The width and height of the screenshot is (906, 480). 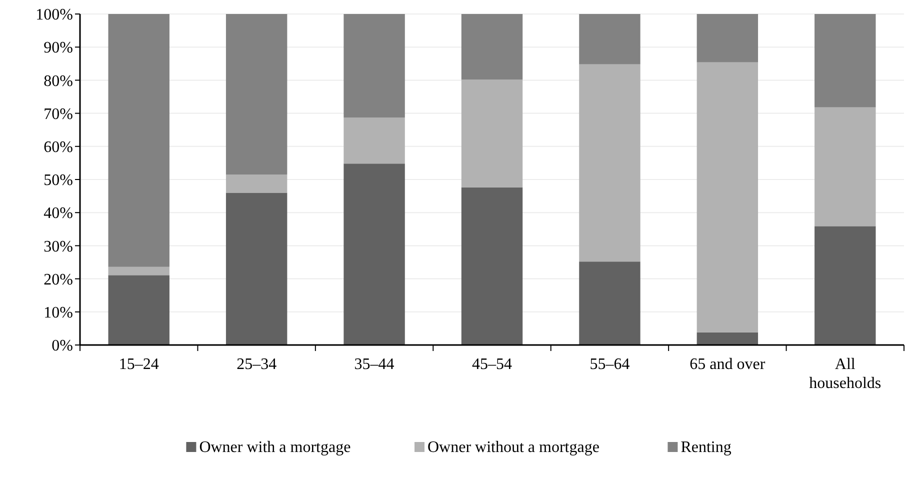 What do you see at coordinates (58, 181) in the screenshot?
I see `y-tick-label: 50%` at bounding box center [58, 181].